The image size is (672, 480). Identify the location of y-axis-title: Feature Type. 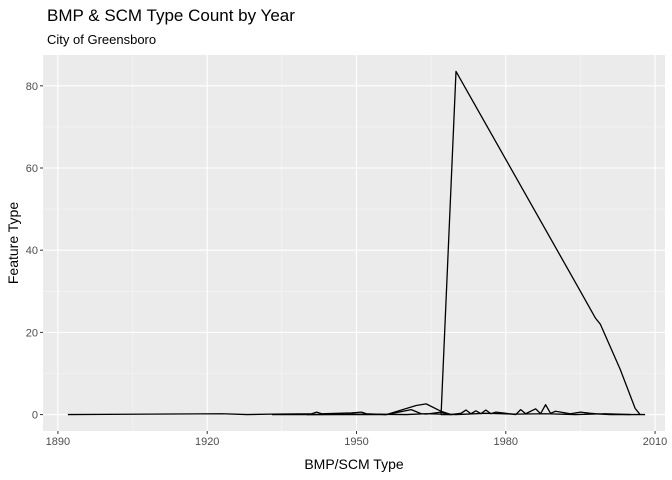
(13, 243).